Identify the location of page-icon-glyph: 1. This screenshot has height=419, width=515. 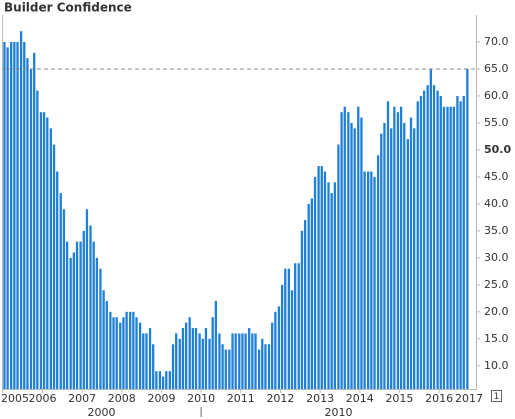
(497, 397).